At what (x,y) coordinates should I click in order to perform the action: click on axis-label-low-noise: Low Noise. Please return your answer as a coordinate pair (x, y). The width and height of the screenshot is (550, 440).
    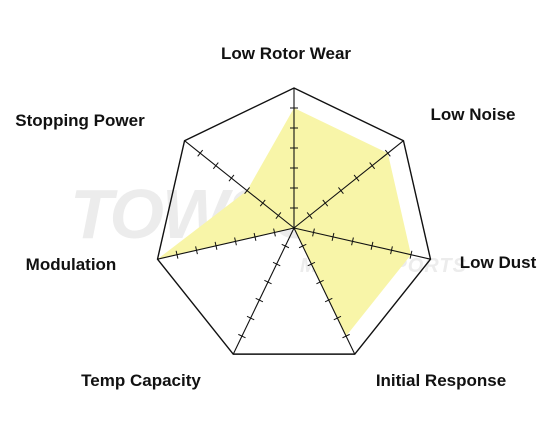
    Looking at the image, I should click on (472, 114).